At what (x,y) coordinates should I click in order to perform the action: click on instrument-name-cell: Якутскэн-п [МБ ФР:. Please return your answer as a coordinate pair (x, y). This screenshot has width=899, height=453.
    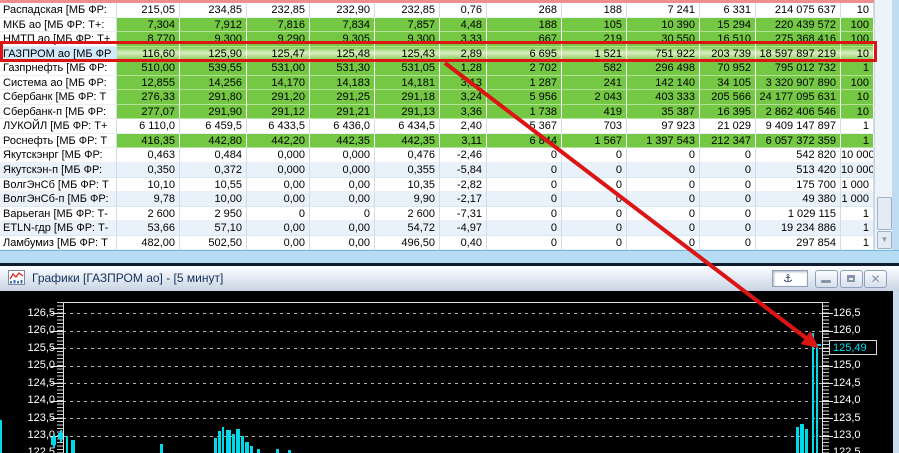
    Looking at the image, I should click on (58, 170).